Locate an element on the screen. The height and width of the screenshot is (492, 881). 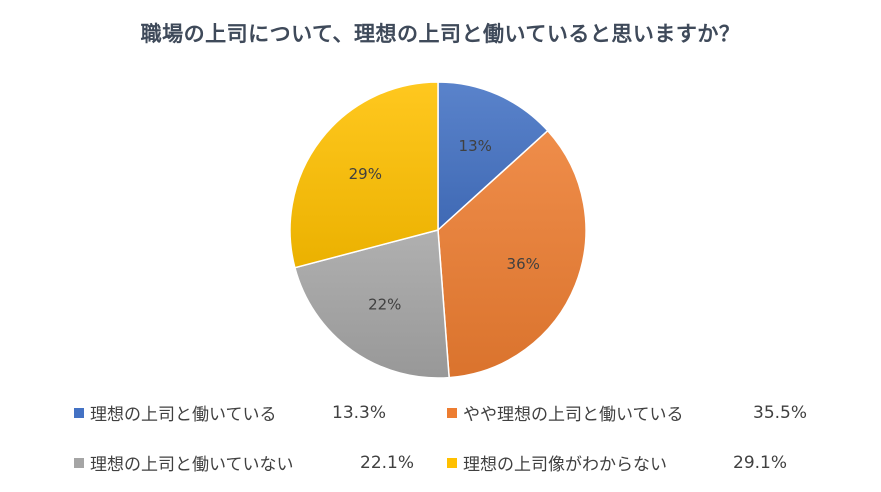
legend-item: 理想の上司と働いていない 22.1% is located at coordinates (244, 462).